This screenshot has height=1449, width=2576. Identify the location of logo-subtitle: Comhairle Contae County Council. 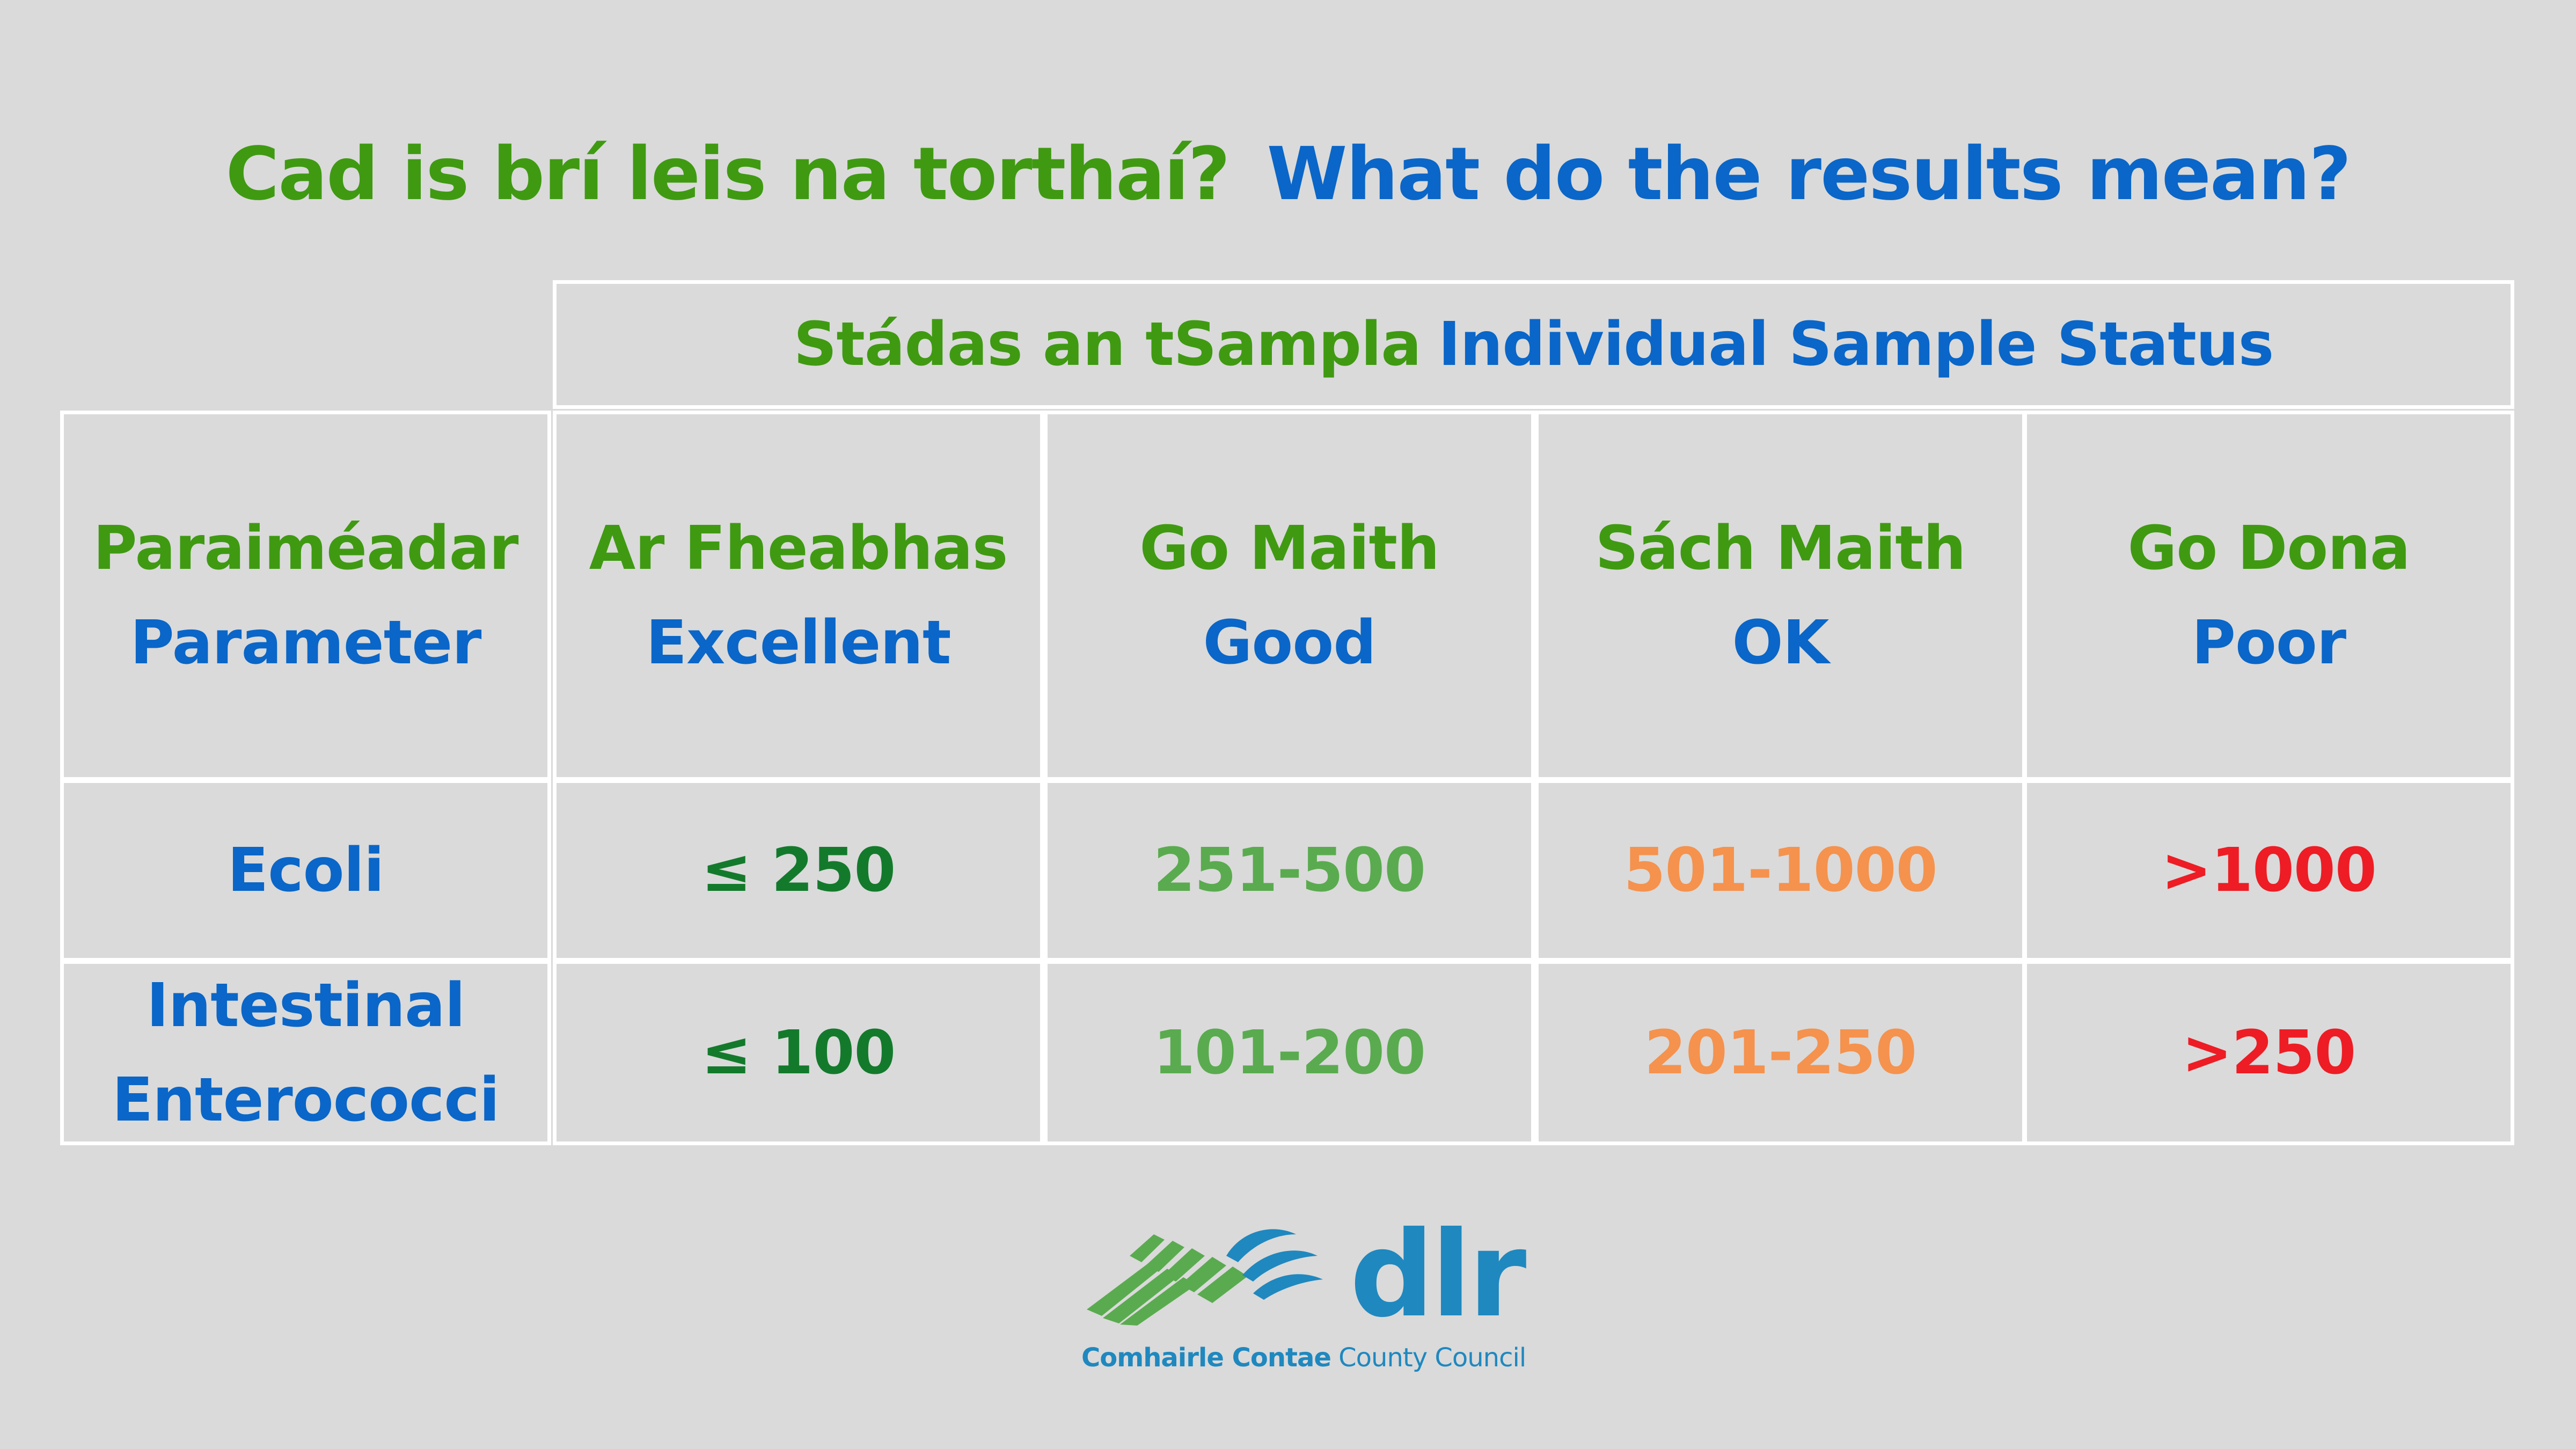
(1303, 1358).